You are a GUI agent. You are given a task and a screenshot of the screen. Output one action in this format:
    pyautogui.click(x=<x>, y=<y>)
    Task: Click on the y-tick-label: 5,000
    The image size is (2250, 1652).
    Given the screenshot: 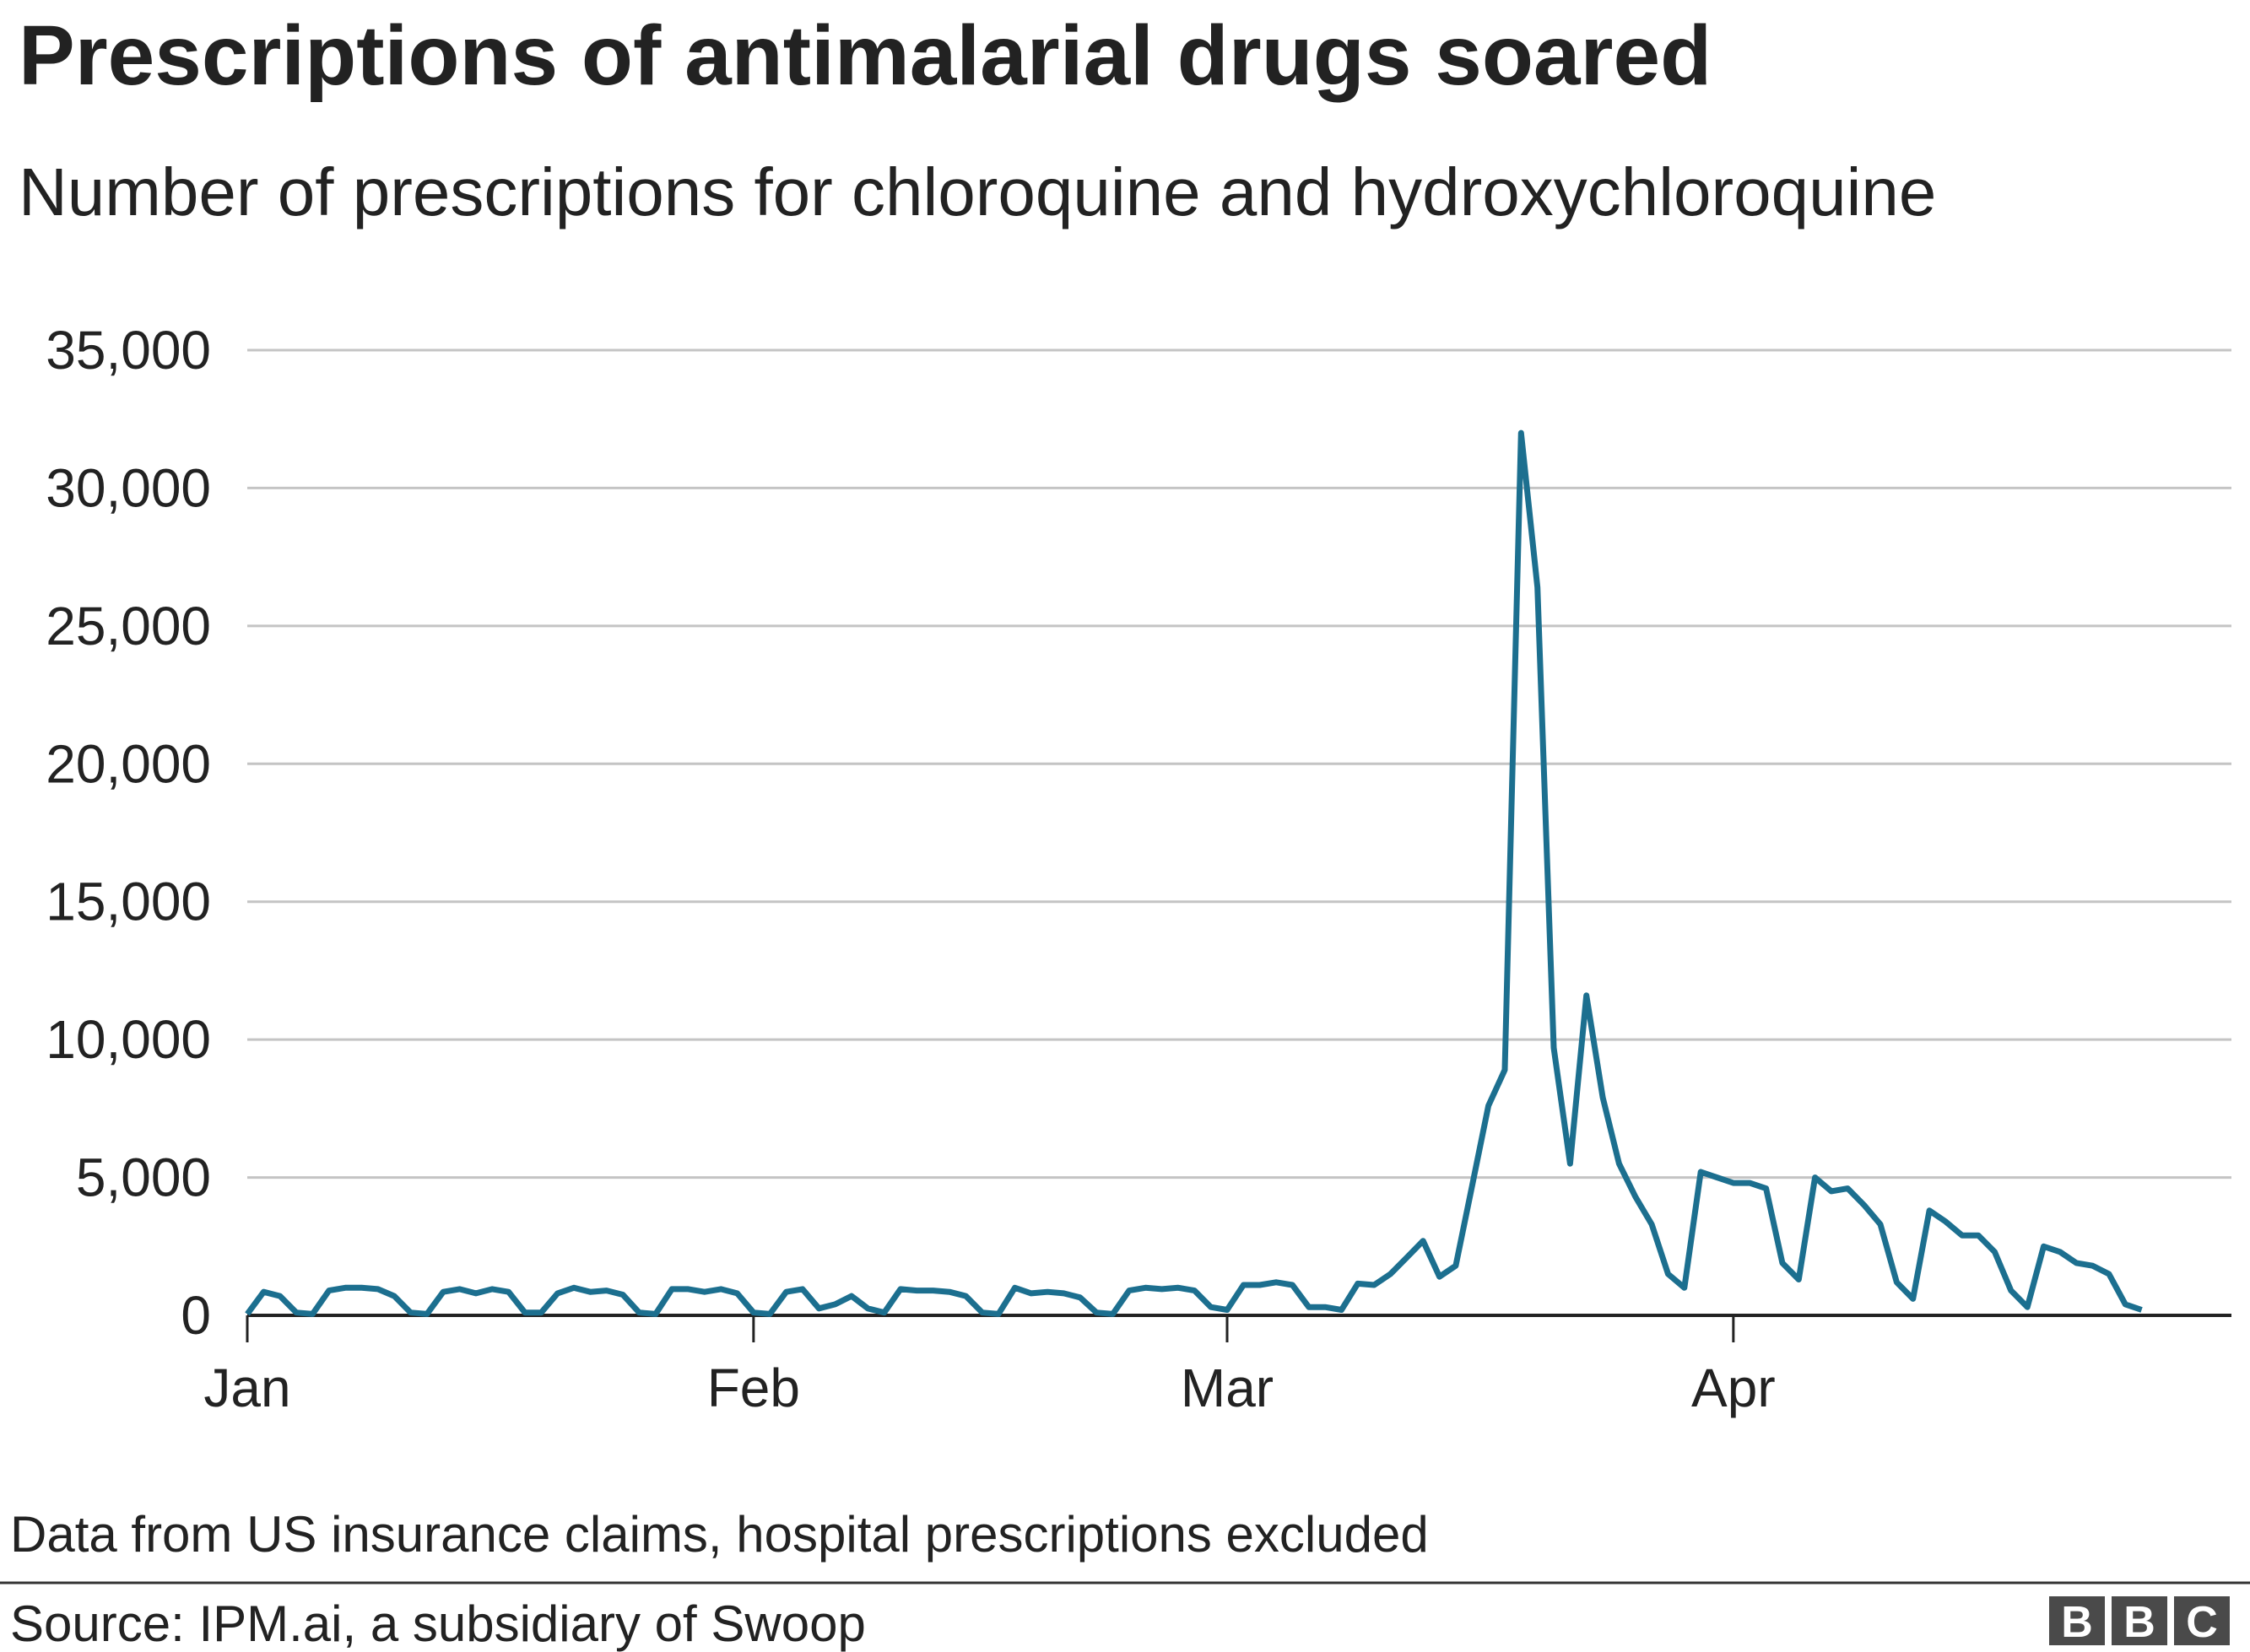 What is the action you would take?
    pyautogui.click(x=143, y=1177)
    